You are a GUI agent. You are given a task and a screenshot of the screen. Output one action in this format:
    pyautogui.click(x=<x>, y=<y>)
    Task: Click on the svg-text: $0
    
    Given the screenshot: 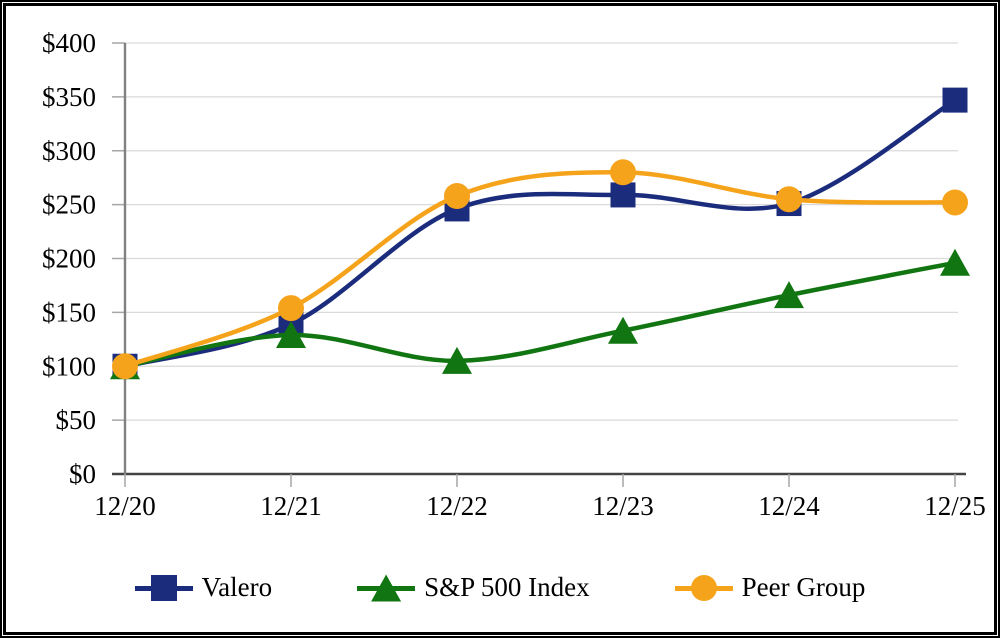 What is the action you would take?
    pyautogui.click(x=82, y=474)
    